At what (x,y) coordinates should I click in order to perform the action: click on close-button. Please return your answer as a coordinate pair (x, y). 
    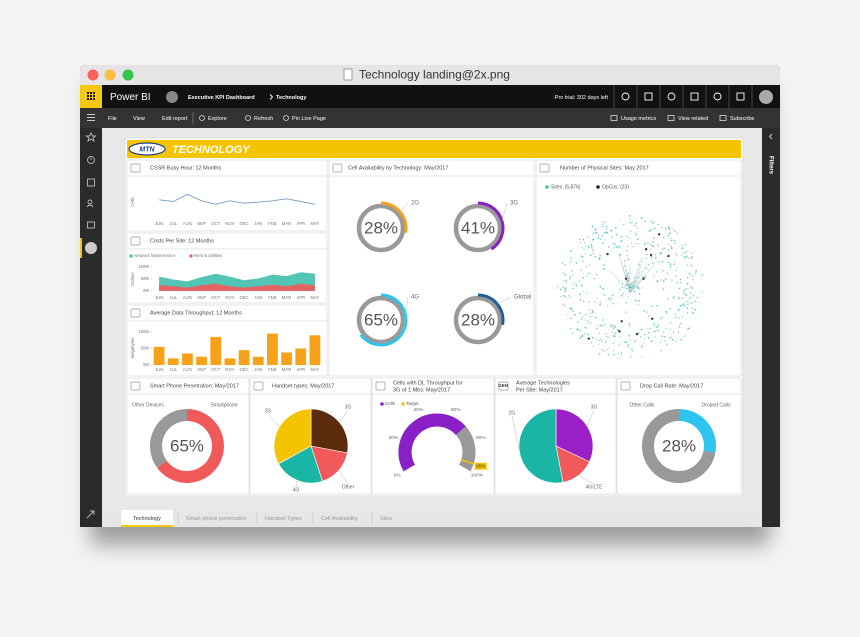
    Looking at the image, I should click on (93, 75).